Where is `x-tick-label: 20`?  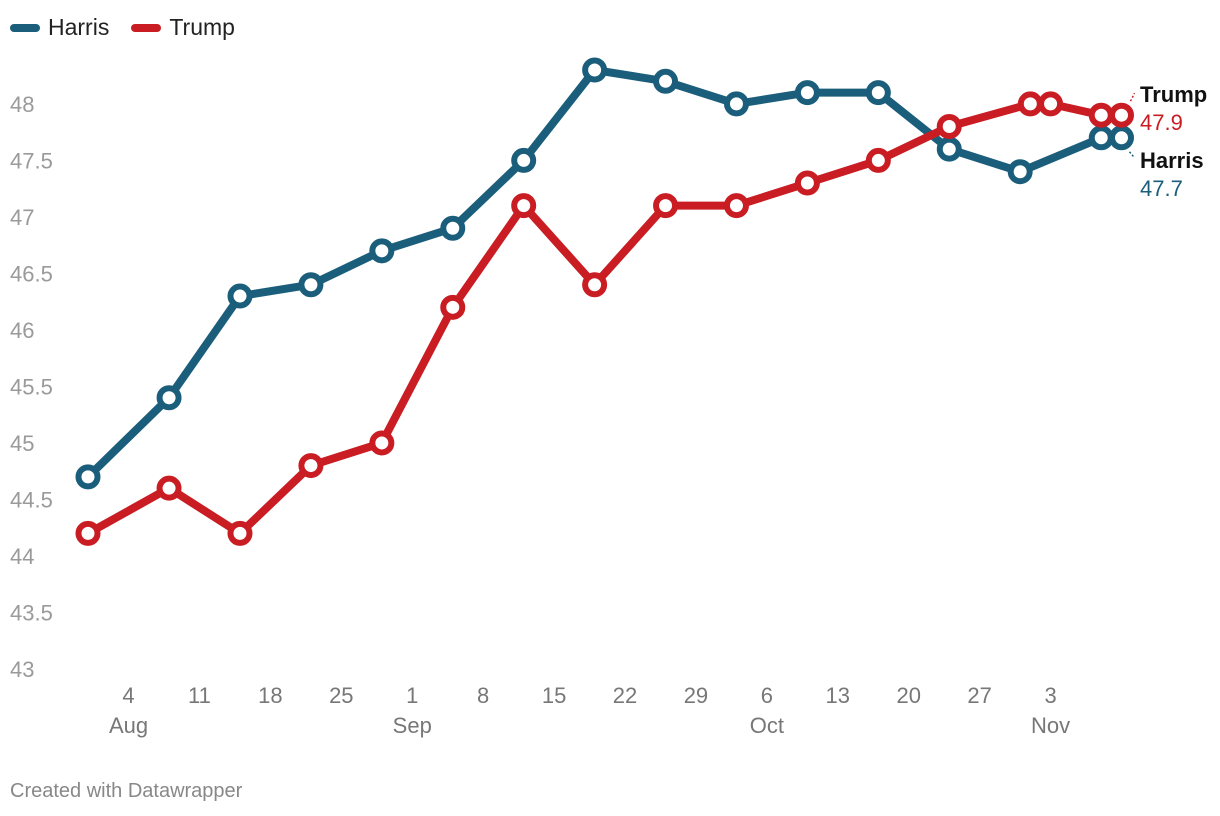
x-tick-label: 20 is located at coordinates (908, 695).